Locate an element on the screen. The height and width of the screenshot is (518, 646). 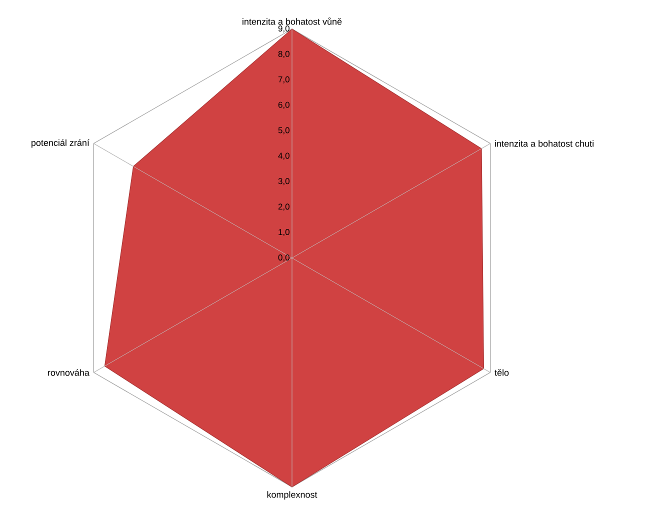
y-tick-label: 1,0 is located at coordinates (284, 232).